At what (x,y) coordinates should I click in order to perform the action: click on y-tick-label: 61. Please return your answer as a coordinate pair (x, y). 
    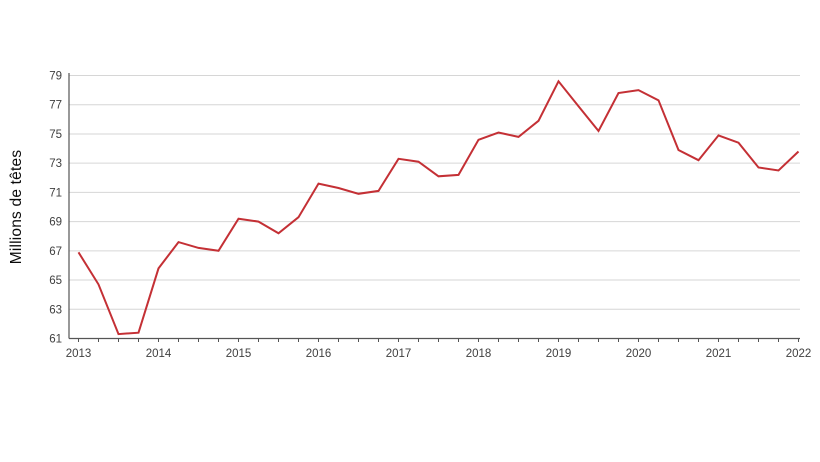
    Looking at the image, I should click on (55, 340).